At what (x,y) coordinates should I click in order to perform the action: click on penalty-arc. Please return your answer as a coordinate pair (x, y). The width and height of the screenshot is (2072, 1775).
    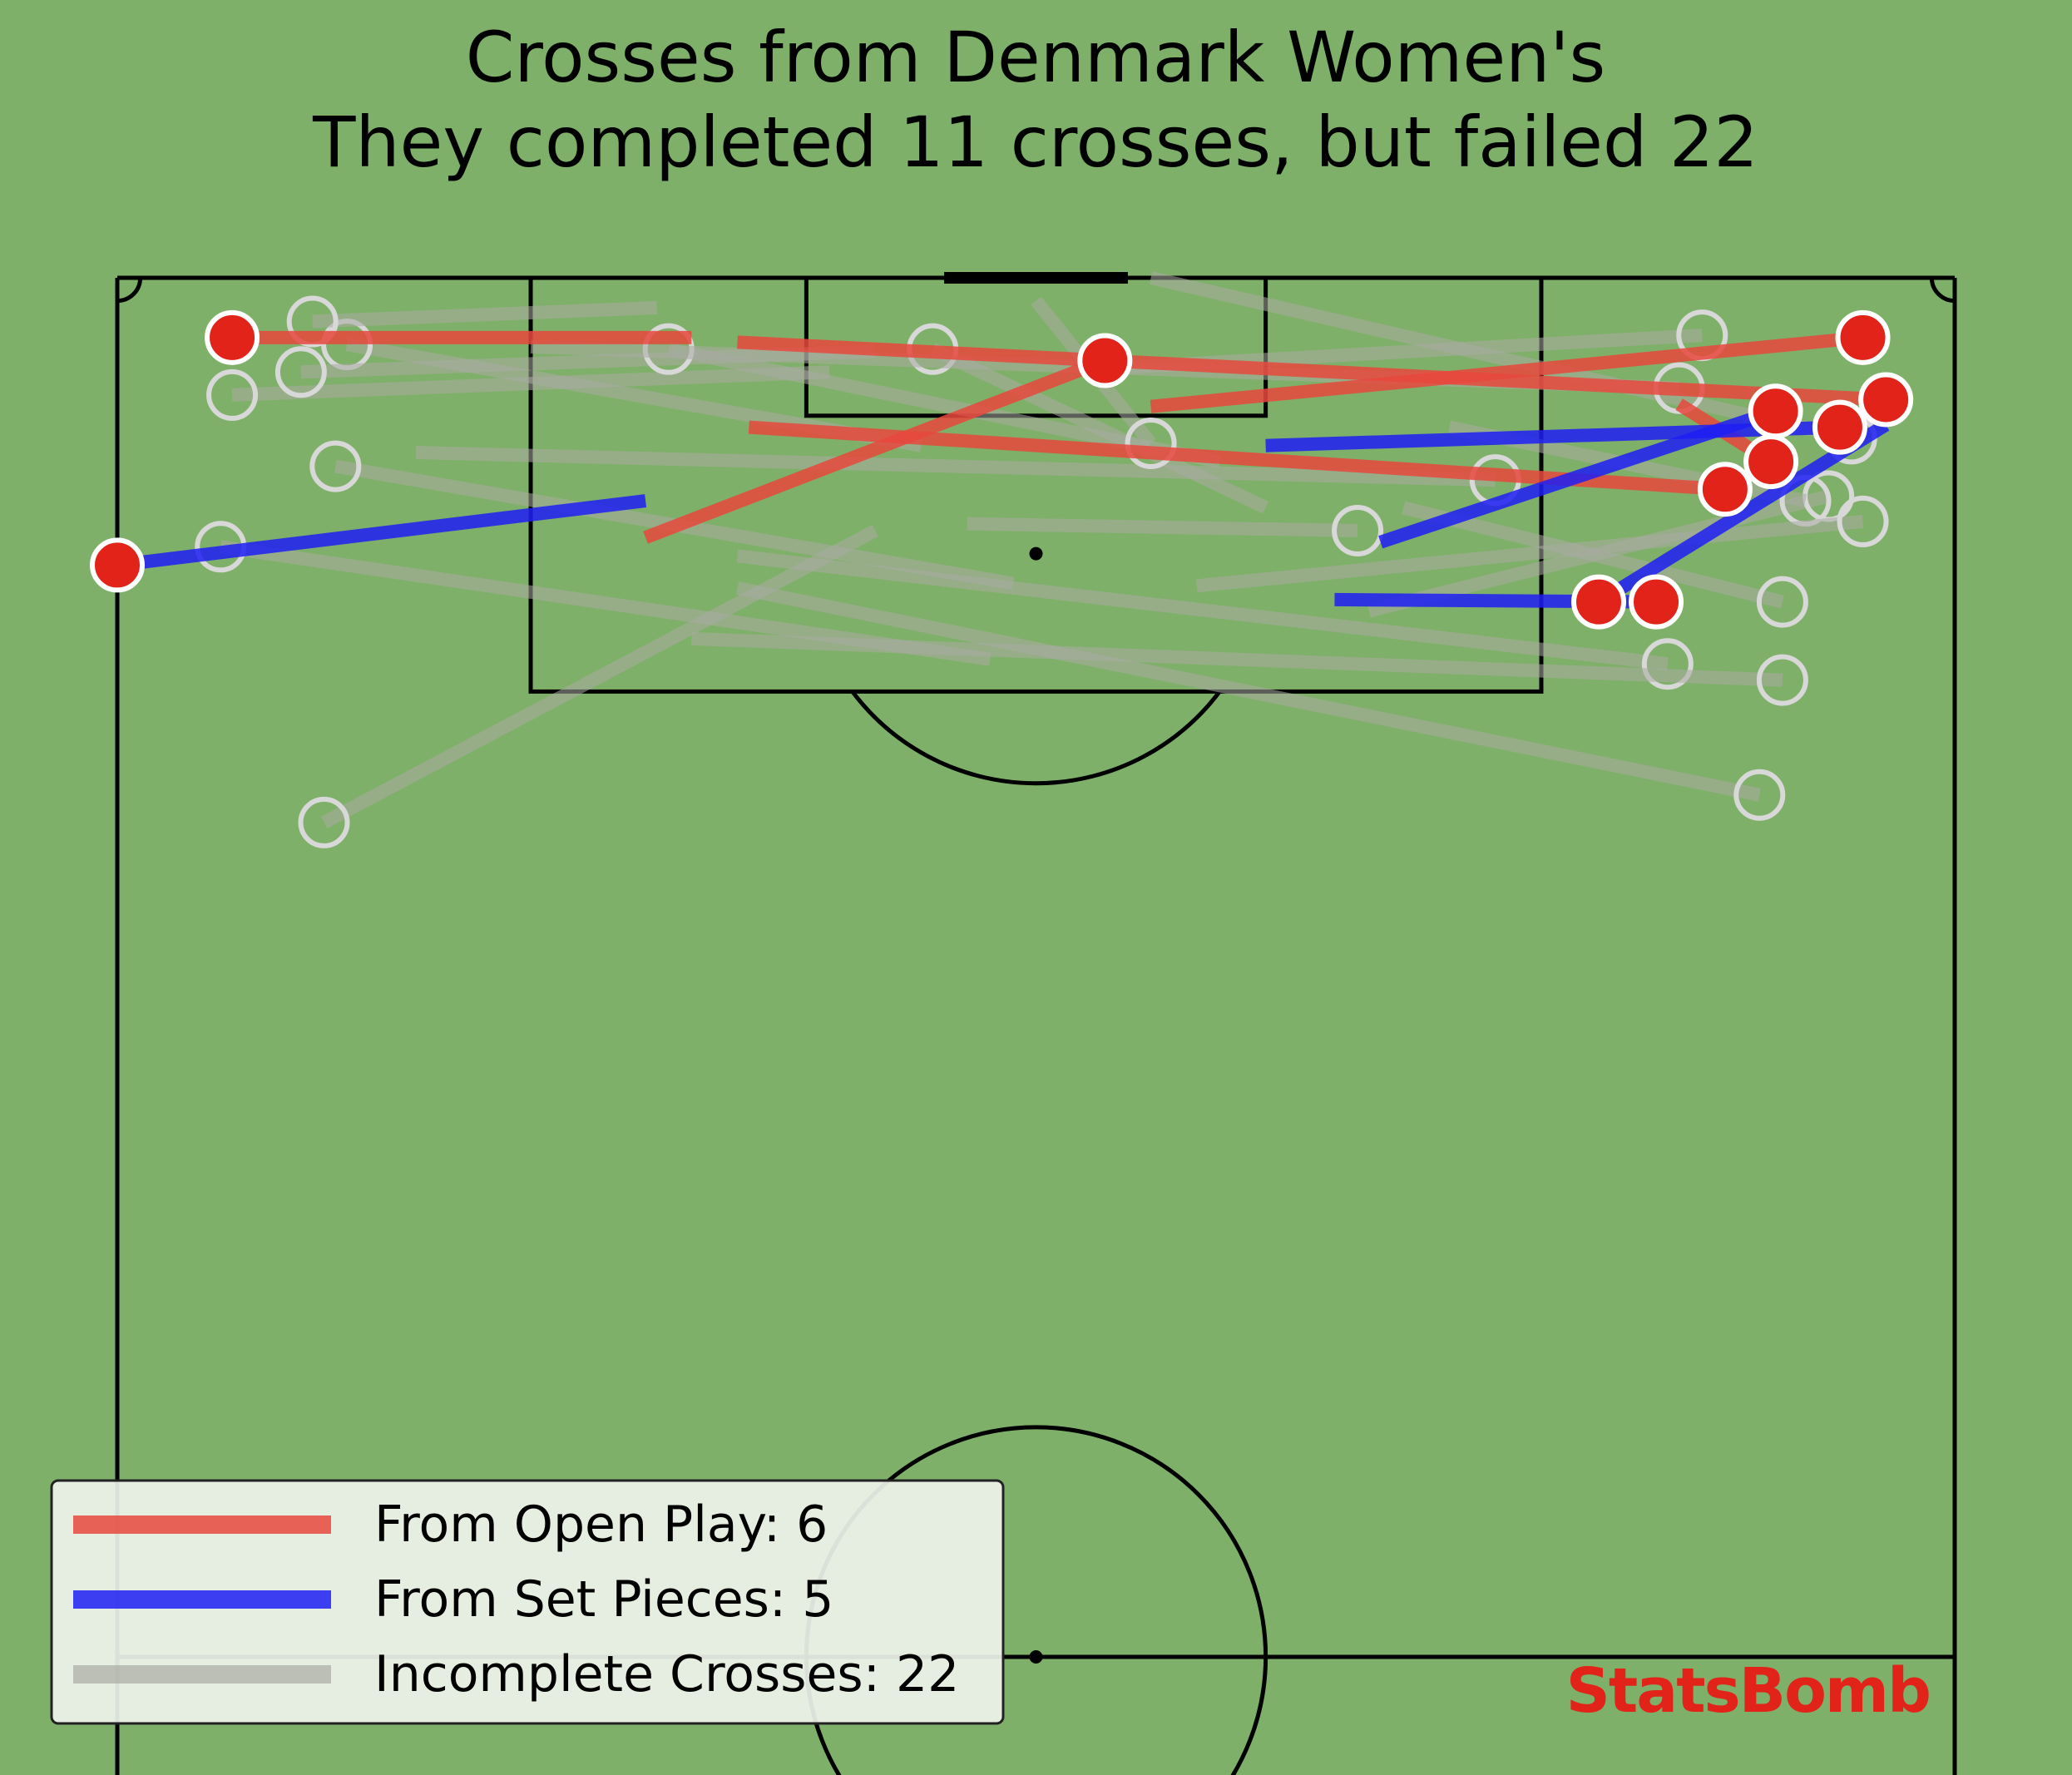
    Looking at the image, I should click on (1036, 738).